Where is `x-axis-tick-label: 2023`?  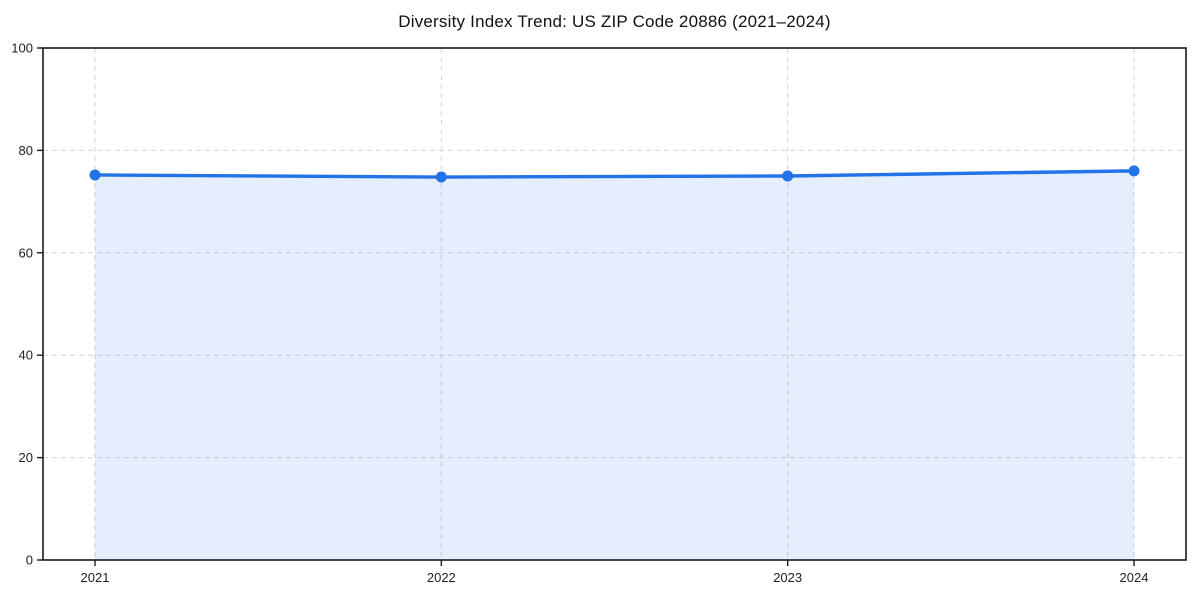 x-axis-tick-label: 2023 is located at coordinates (787, 577).